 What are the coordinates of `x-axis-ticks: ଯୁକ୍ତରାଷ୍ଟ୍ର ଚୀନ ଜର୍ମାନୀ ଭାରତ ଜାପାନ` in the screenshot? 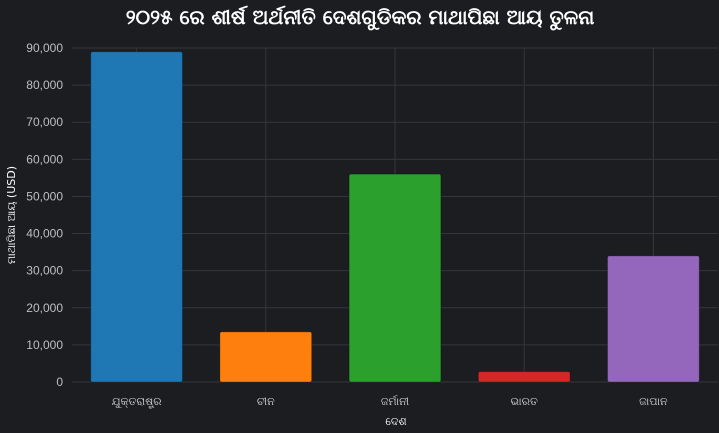 It's located at (390, 402).